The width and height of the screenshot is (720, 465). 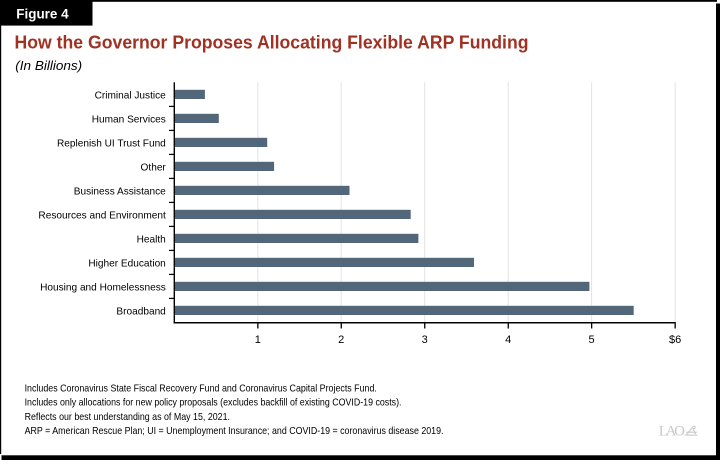 What do you see at coordinates (341, 340) in the screenshot?
I see `svg-text: 2` at bounding box center [341, 340].